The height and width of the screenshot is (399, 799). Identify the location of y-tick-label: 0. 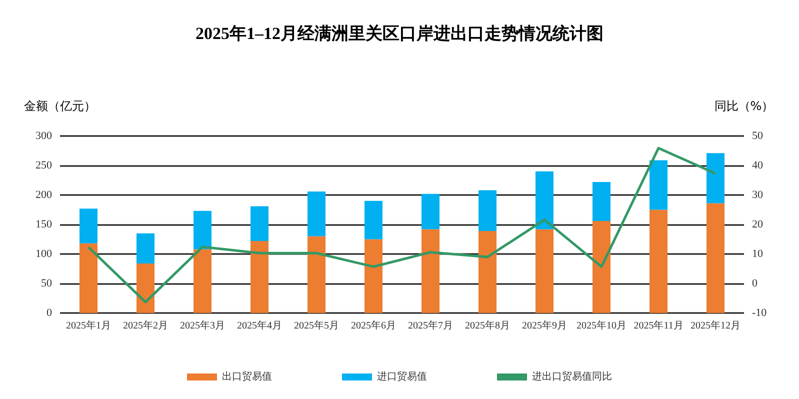
(49, 313).